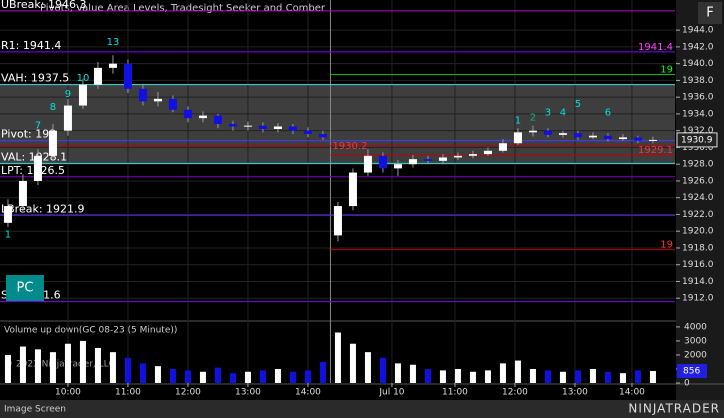 Image resolution: width=724 pixels, height=418 pixels. I want to click on badge-label: PC, so click(25, 288).